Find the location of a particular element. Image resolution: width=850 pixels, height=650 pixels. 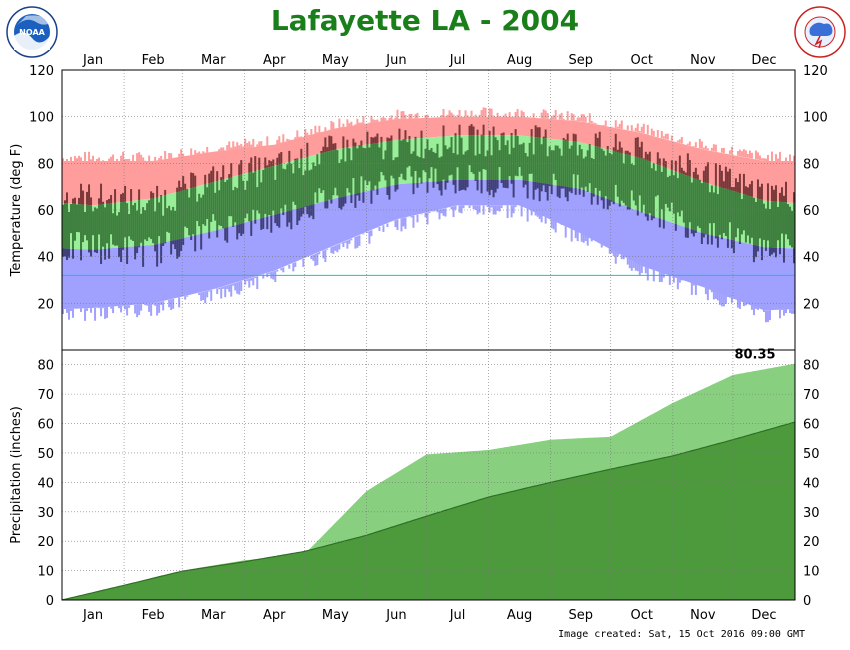

month-label-bottom: Oct is located at coordinates (642, 615).